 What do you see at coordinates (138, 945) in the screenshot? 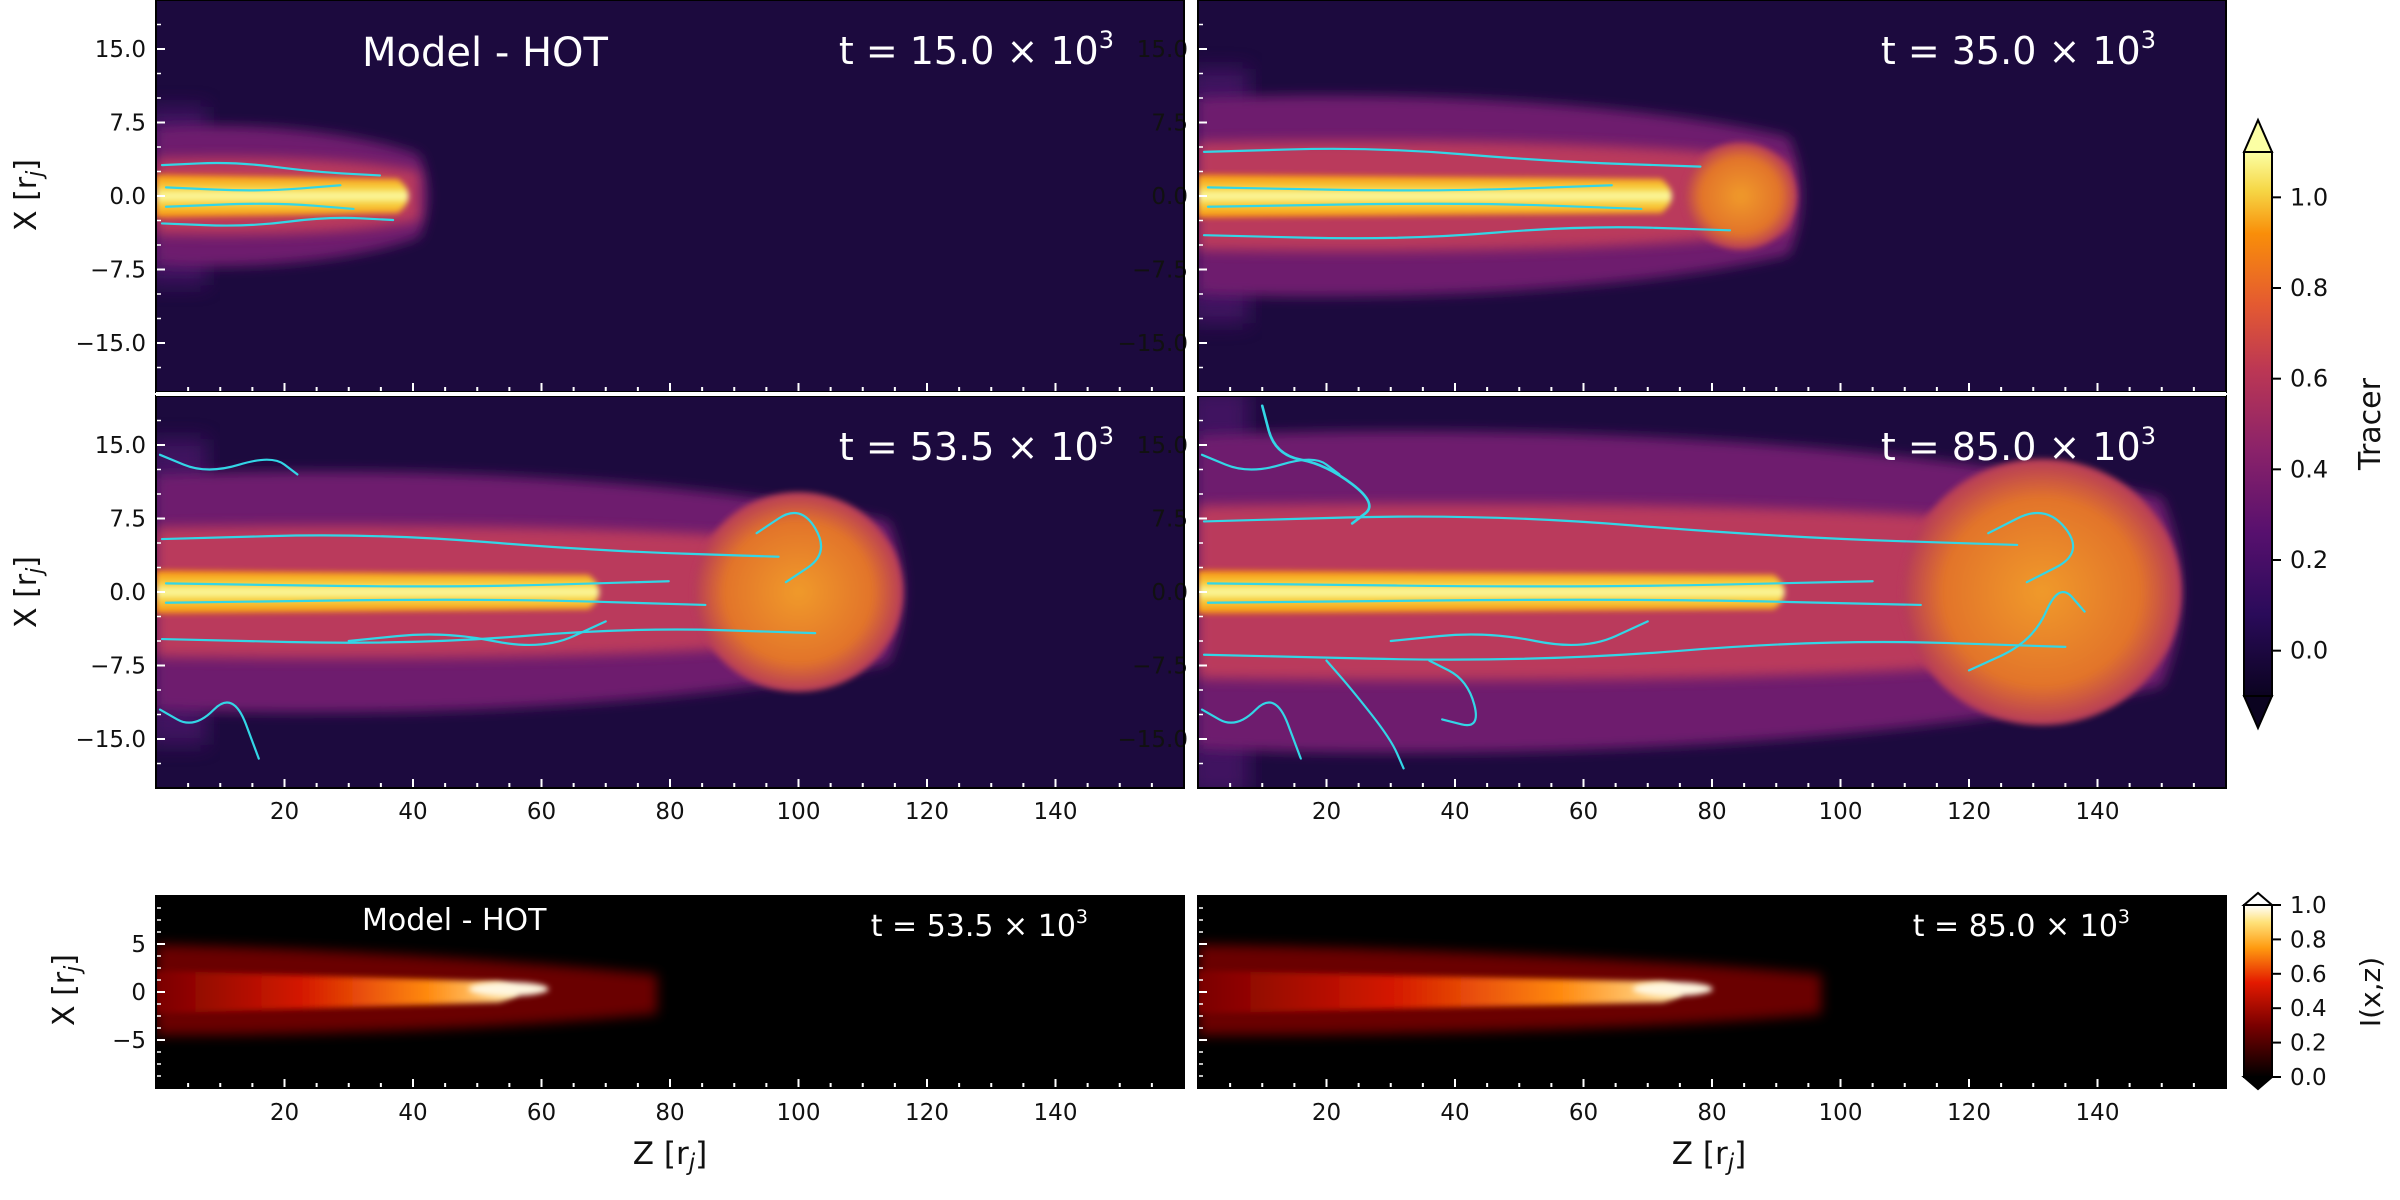
I see `emission-0-ytick-label-0: 5` at bounding box center [138, 945].